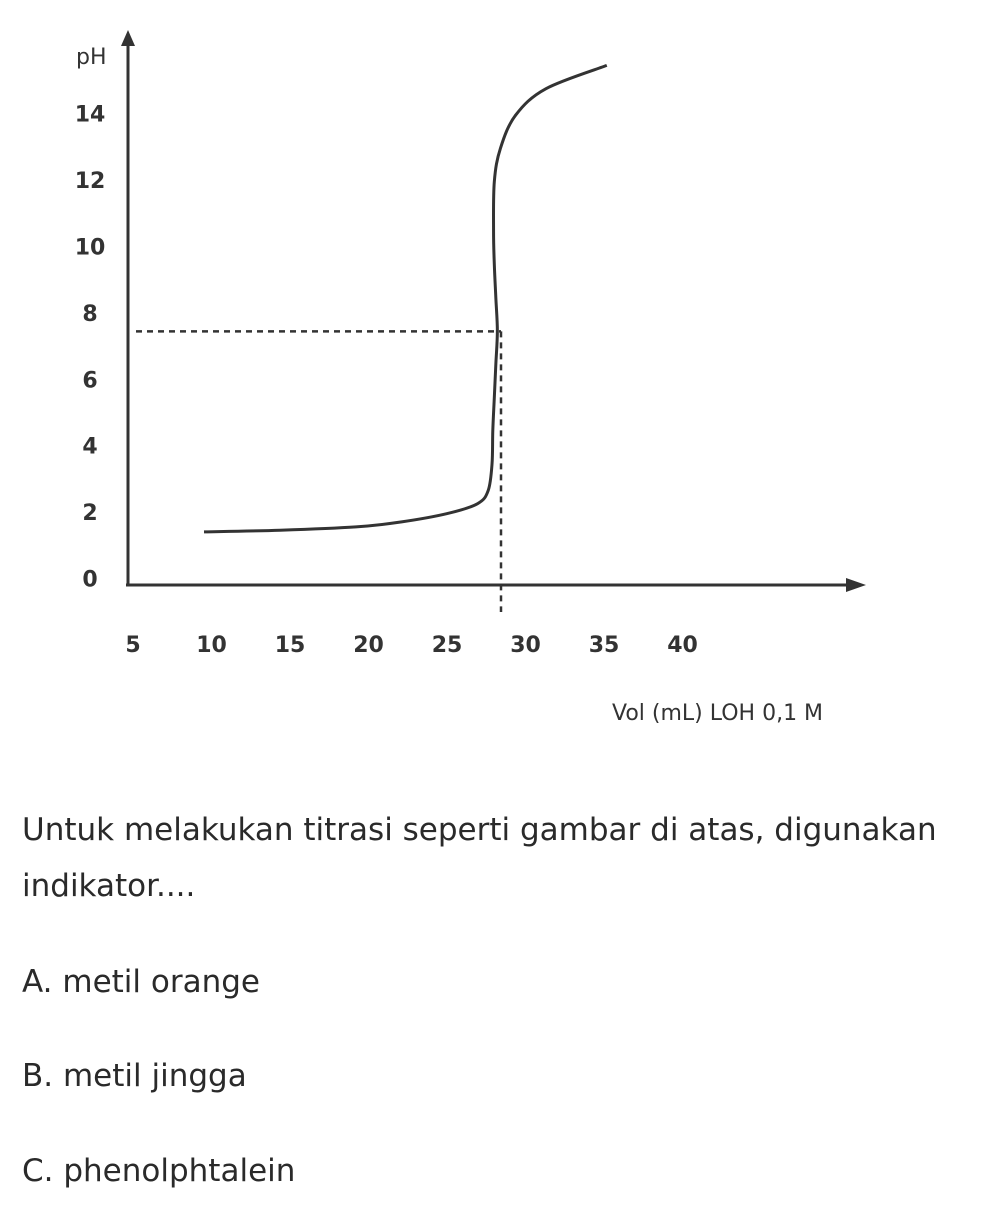  I want to click on equivalence-guides, so click(319, 471).